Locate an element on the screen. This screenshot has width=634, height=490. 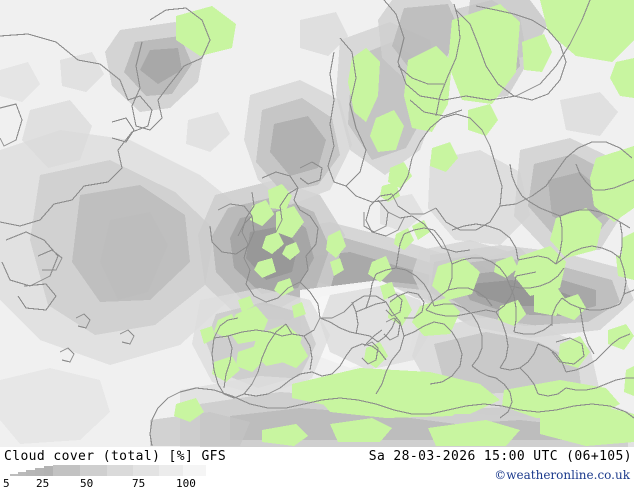
colorbar-tick: 75 is located at coordinates (139, 483).